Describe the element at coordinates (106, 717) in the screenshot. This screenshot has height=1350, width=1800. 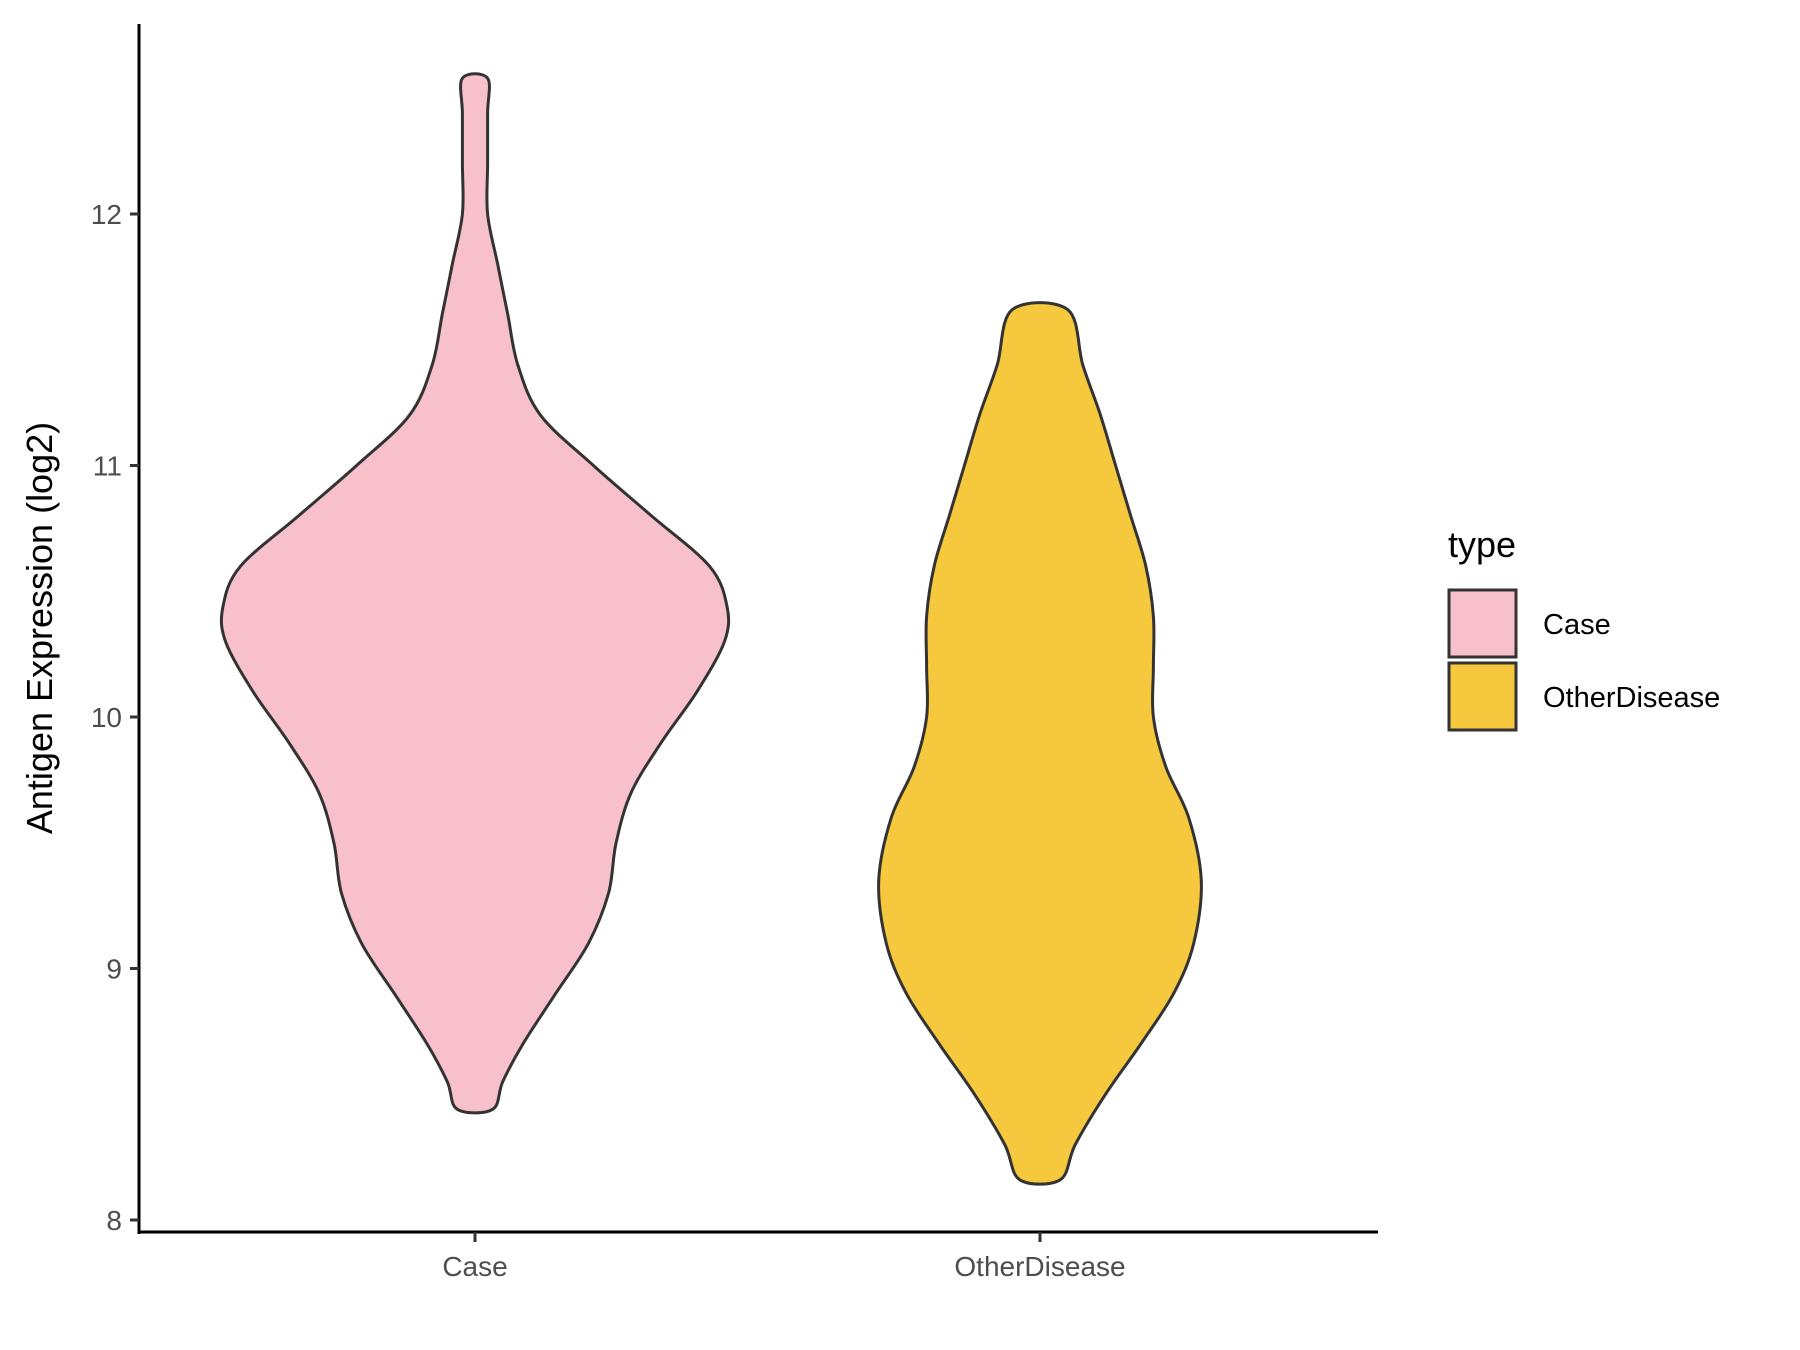
I see `y-tick-label: 10` at that location.